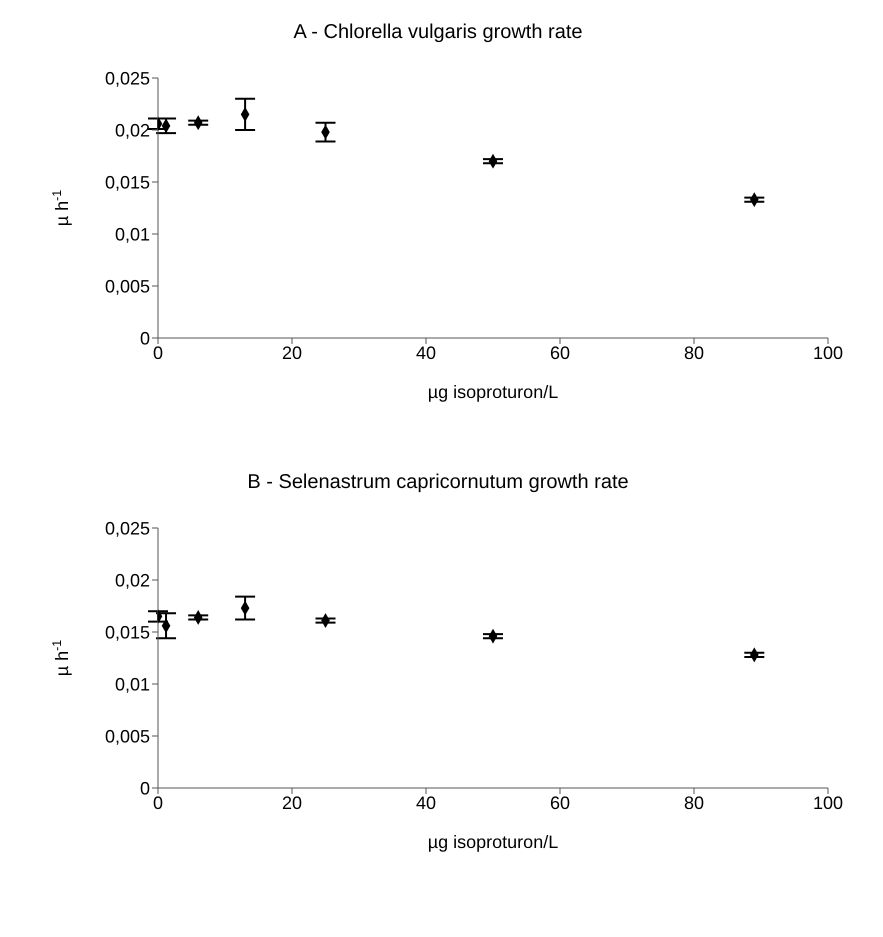 Image resolution: width=883 pixels, height=937 pixels. What do you see at coordinates (438, 32) in the screenshot?
I see `chart-title: A - Chlorella vulgaris growth rate` at bounding box center [438, 32].